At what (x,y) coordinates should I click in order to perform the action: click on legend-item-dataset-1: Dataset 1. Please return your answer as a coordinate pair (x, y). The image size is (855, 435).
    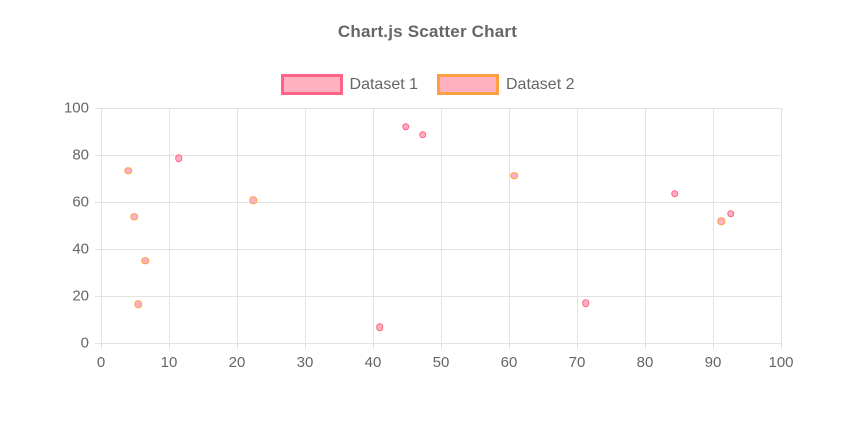
    Looking at the image, I should click on (349, 84).